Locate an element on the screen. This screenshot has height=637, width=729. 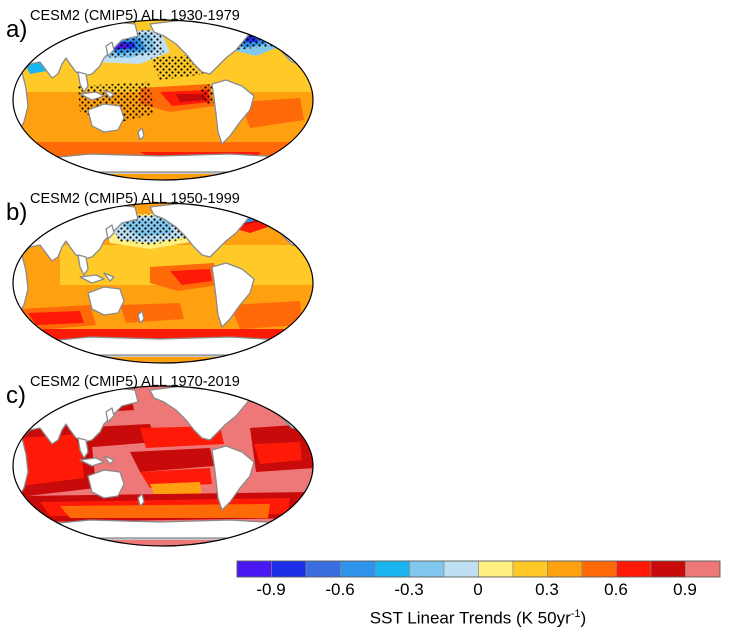
panel-label: b) is located at coordinates (17, 212).